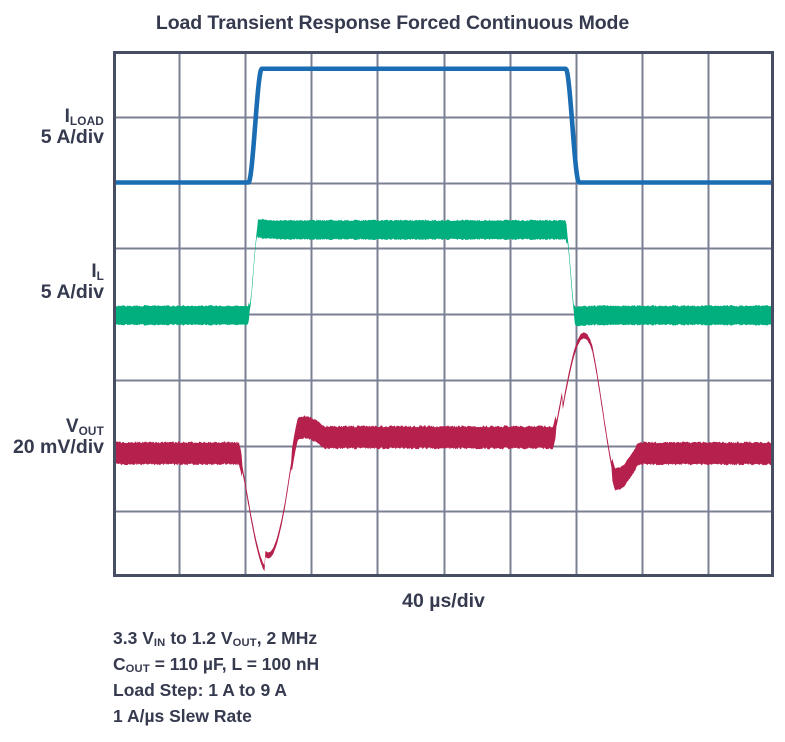 The width and height of the screenshot is (785, 742). Describe the element at coordinates (72, 137) in the screenshot. I see `channel-scale-iload: 5 A/div` at that location.